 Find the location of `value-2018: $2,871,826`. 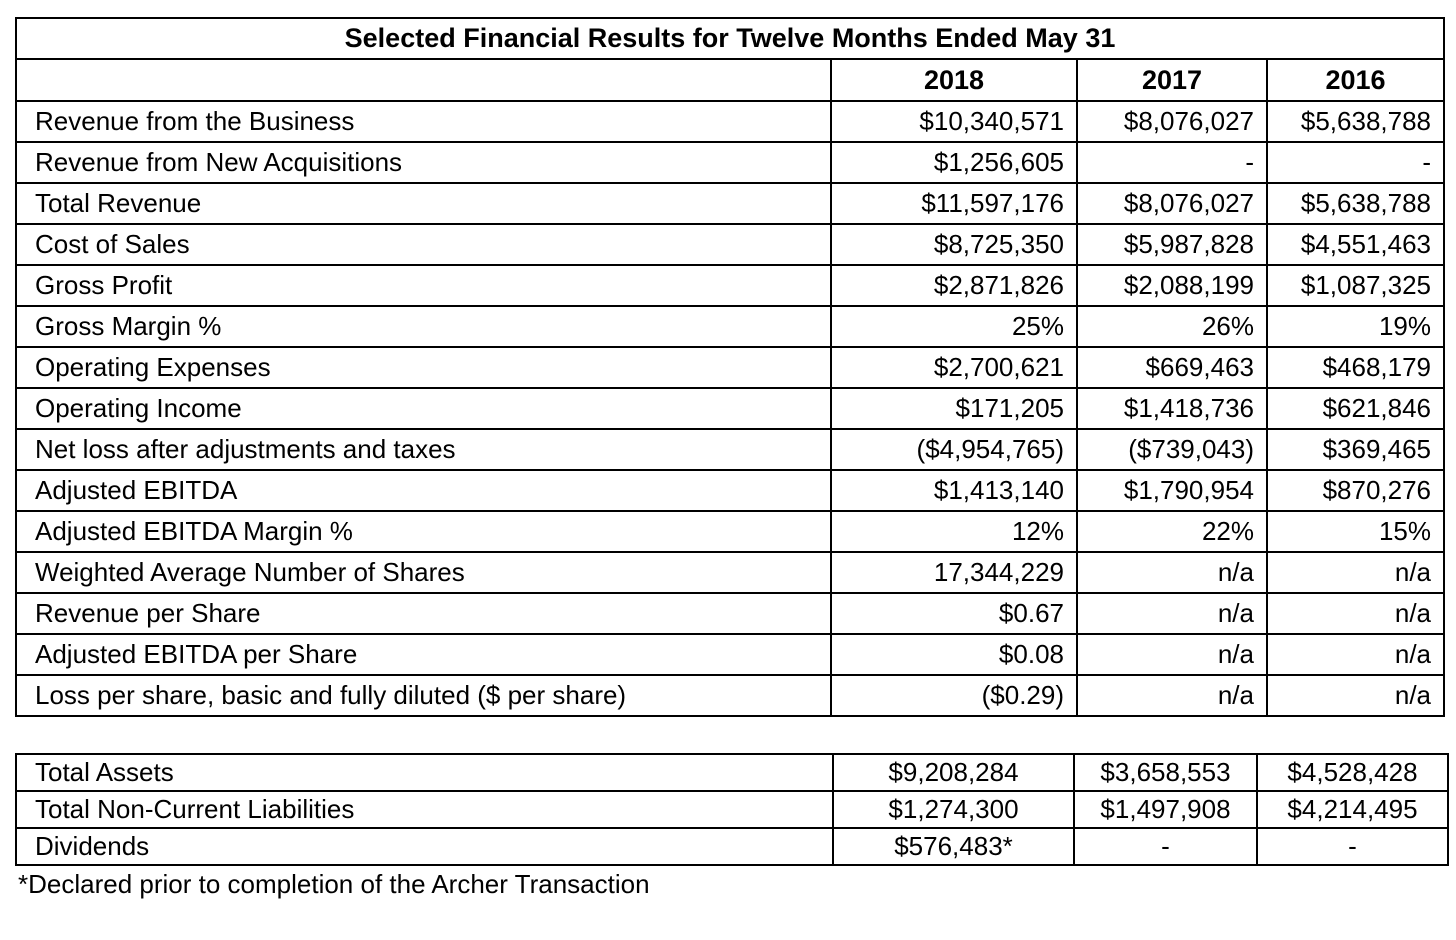

value-2018: $2,871,826 is located at coordinates (954, 285).